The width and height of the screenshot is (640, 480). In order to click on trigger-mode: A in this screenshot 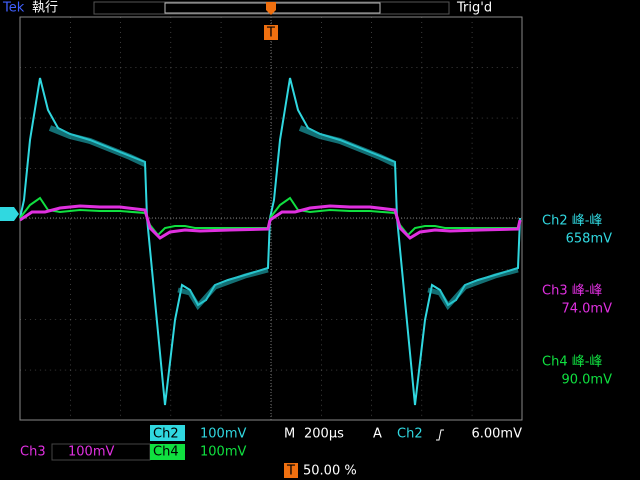, I will do `click(377, 434)`.